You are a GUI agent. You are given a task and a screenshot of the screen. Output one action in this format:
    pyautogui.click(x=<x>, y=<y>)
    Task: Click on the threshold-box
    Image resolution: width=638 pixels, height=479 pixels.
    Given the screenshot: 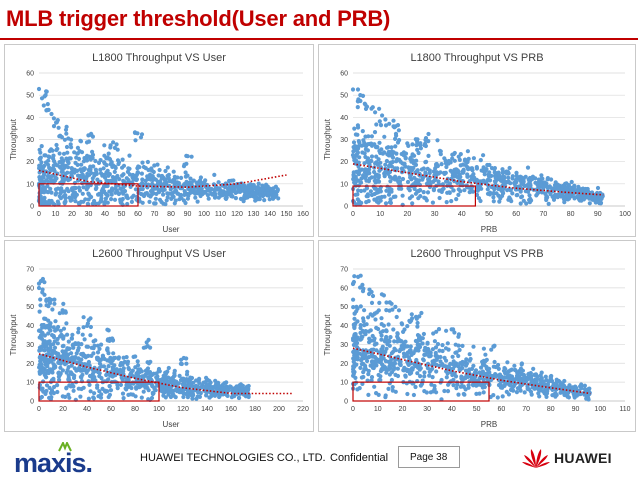 What is the action you would take?
    pyautogui.click(x=88, y=195)
    